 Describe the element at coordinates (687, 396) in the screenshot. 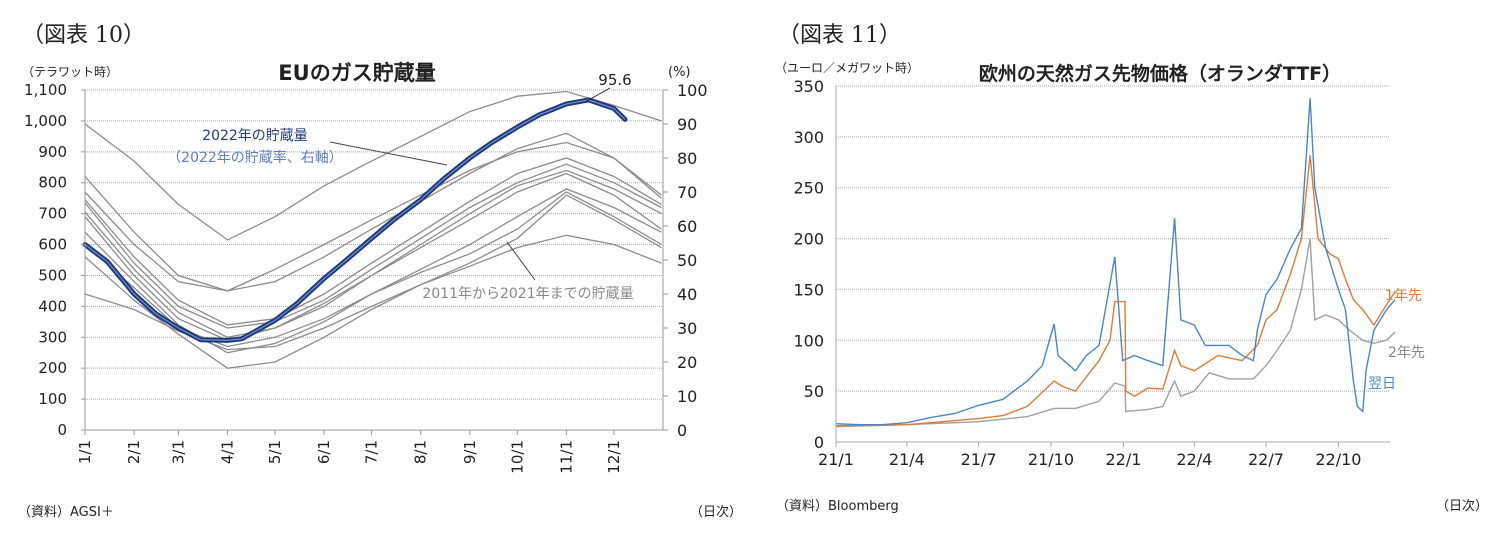

I see `y2-tick-label: 10` at that location.